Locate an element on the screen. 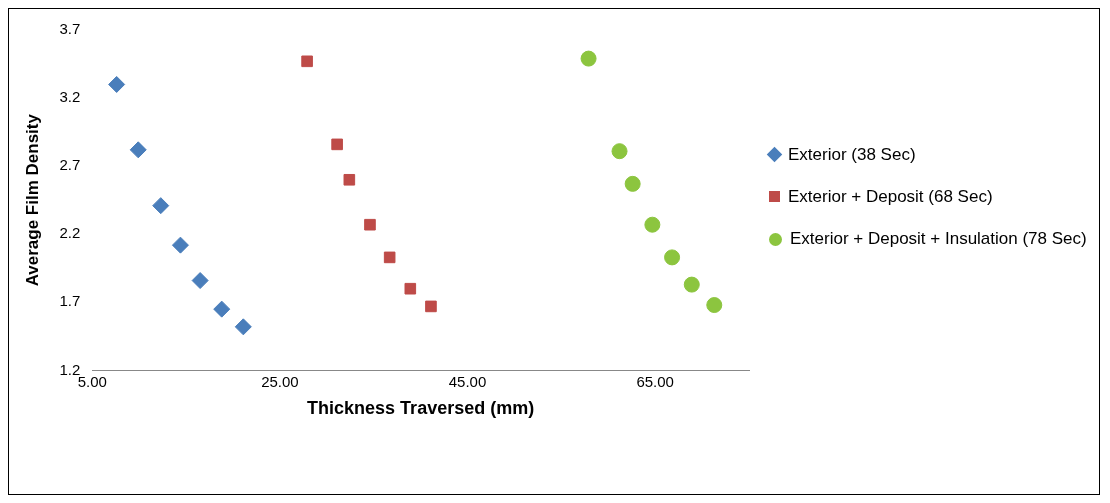 Image resolution: width=1110 pixels, height=503 pixels. y-tick-label: 3.2 is located at coordinates (70, 97).